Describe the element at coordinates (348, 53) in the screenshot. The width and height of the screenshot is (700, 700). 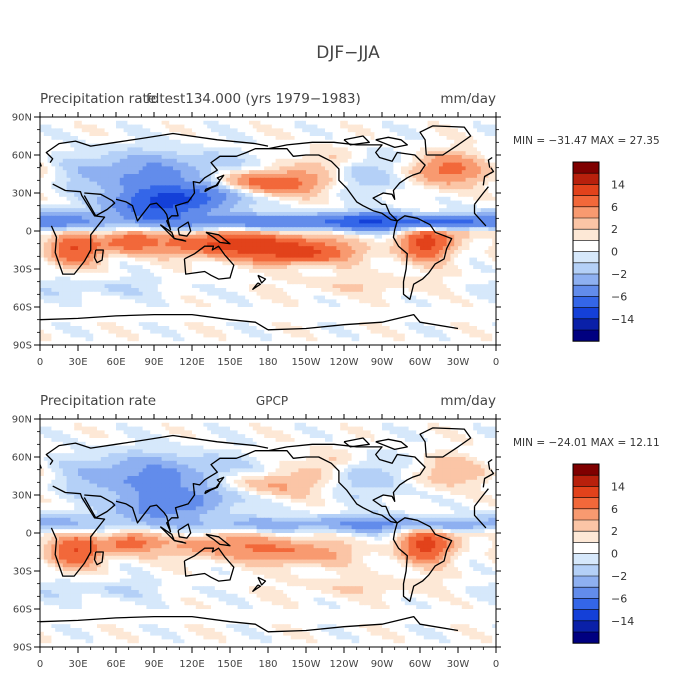
I see `figure-title: DJF−JJA` at that location.